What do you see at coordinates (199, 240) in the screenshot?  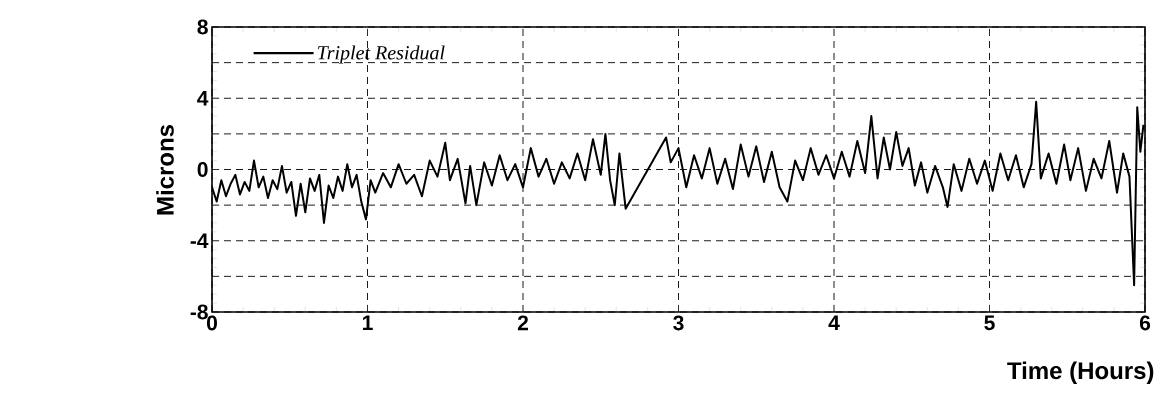 I see `y-tick-label: -4` at bounding box center [199, 240].